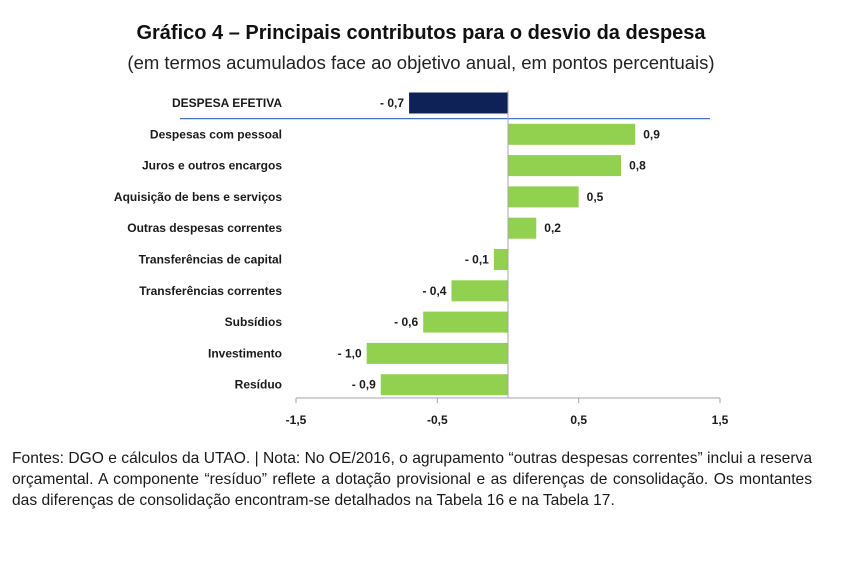  Describe the element at coordinates (651, 134) in the screenshot. I see `data-label: 0,9` at that location.